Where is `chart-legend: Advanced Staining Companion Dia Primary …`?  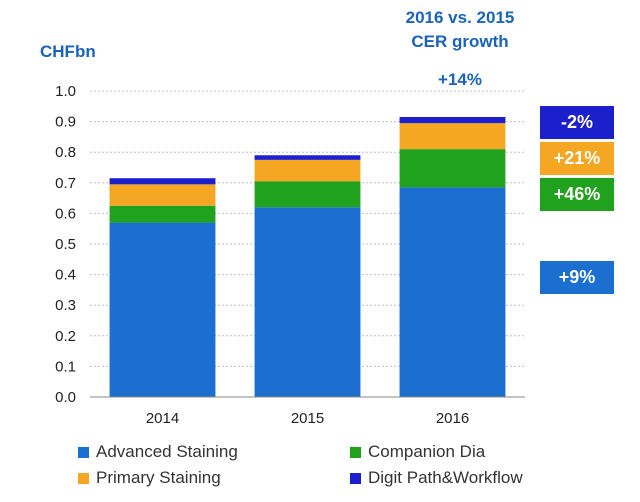 chart-legend: Advanced Staining Companion Dia Primary … is located at coordinates (338, 470).